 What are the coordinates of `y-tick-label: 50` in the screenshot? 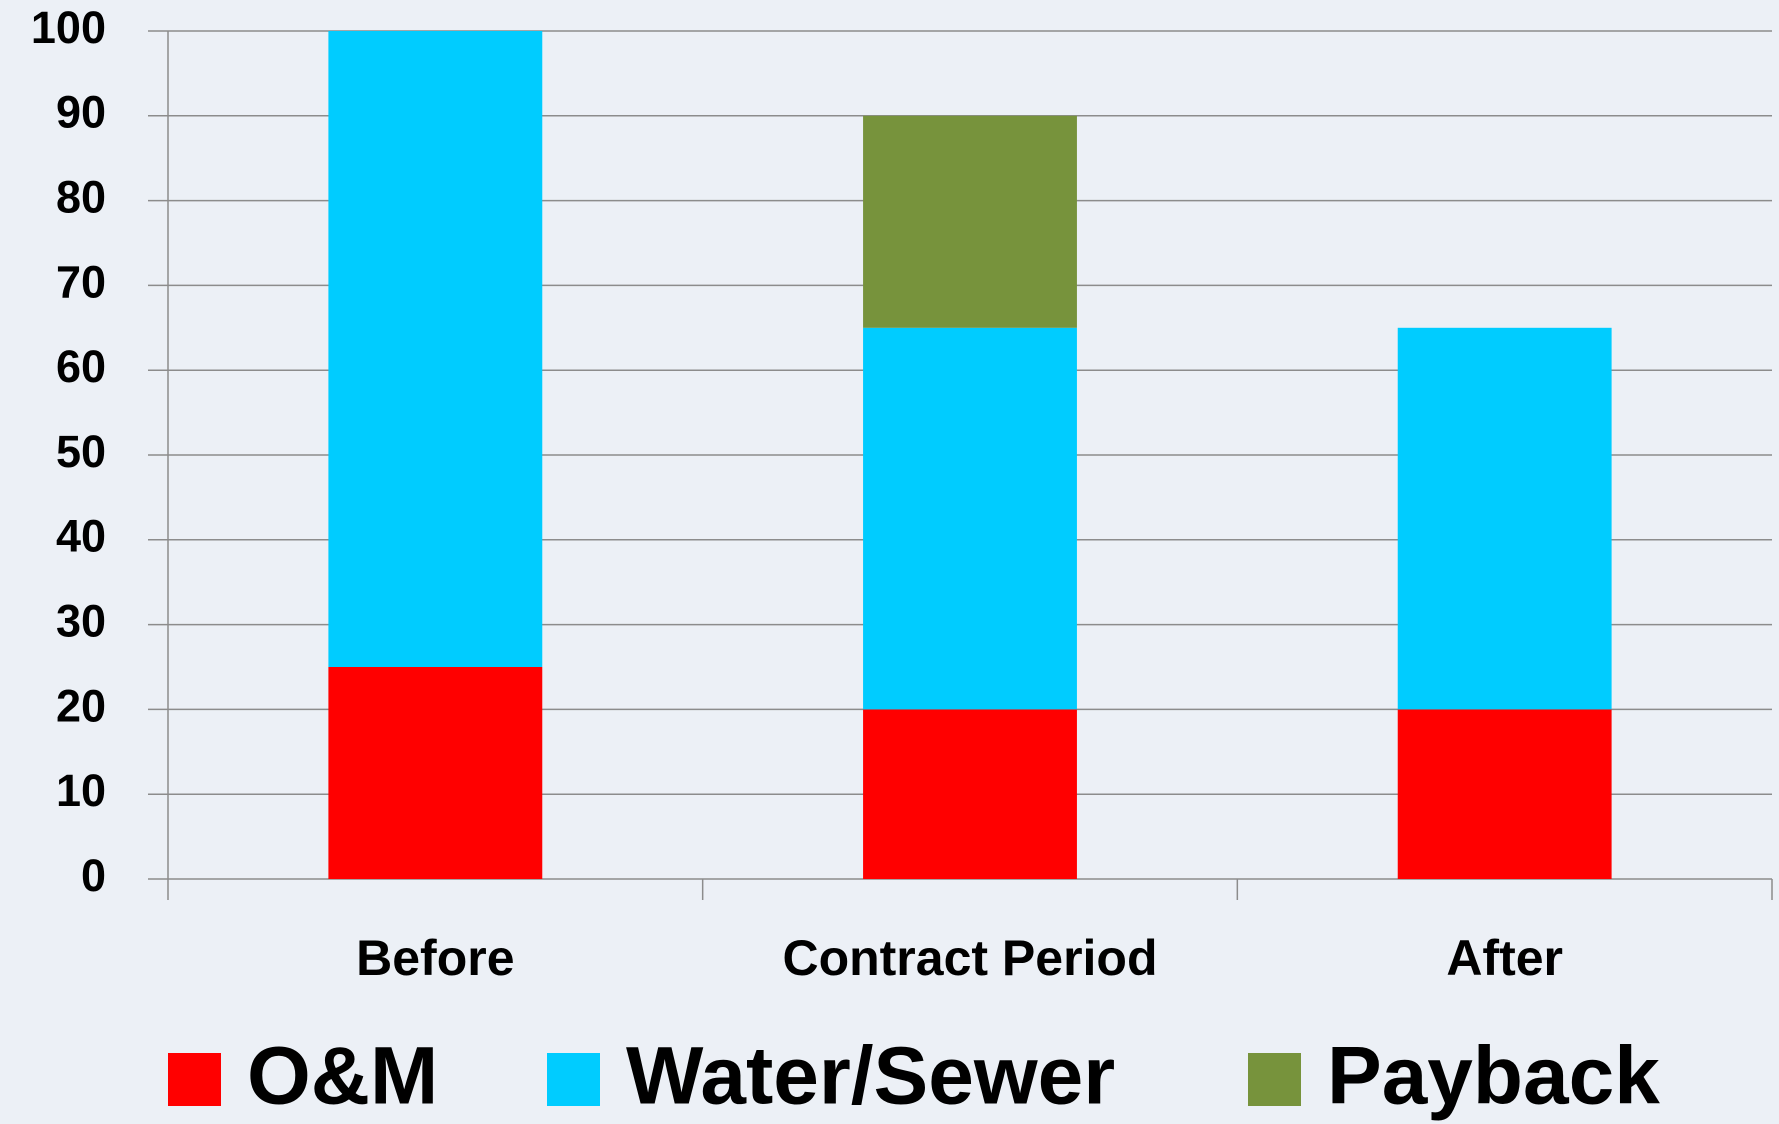 It's located at (81, 451).